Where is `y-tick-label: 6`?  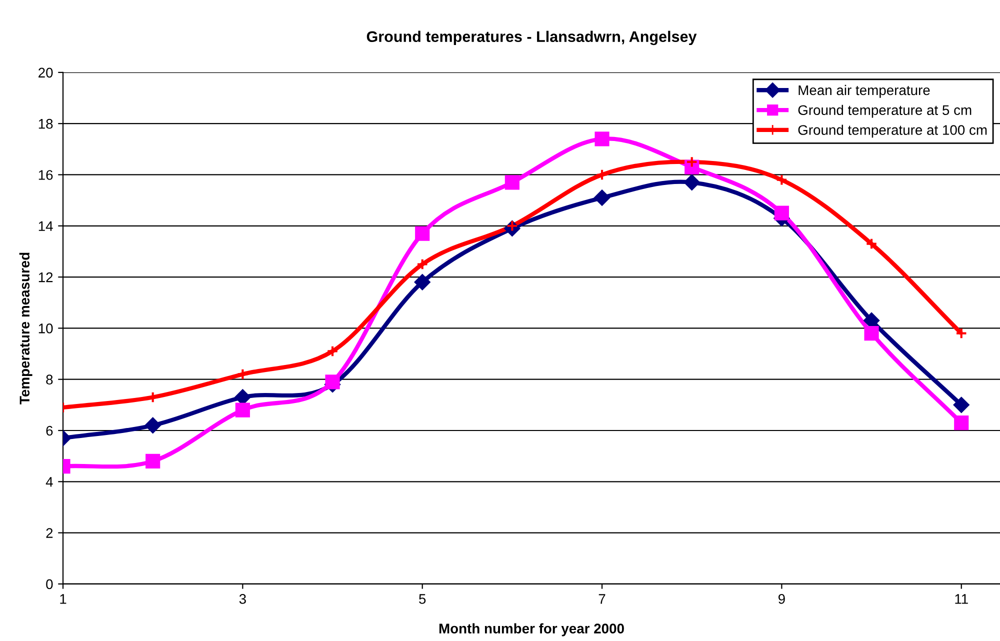 y-tick-label: 6 is located at coordinates (49, 431).